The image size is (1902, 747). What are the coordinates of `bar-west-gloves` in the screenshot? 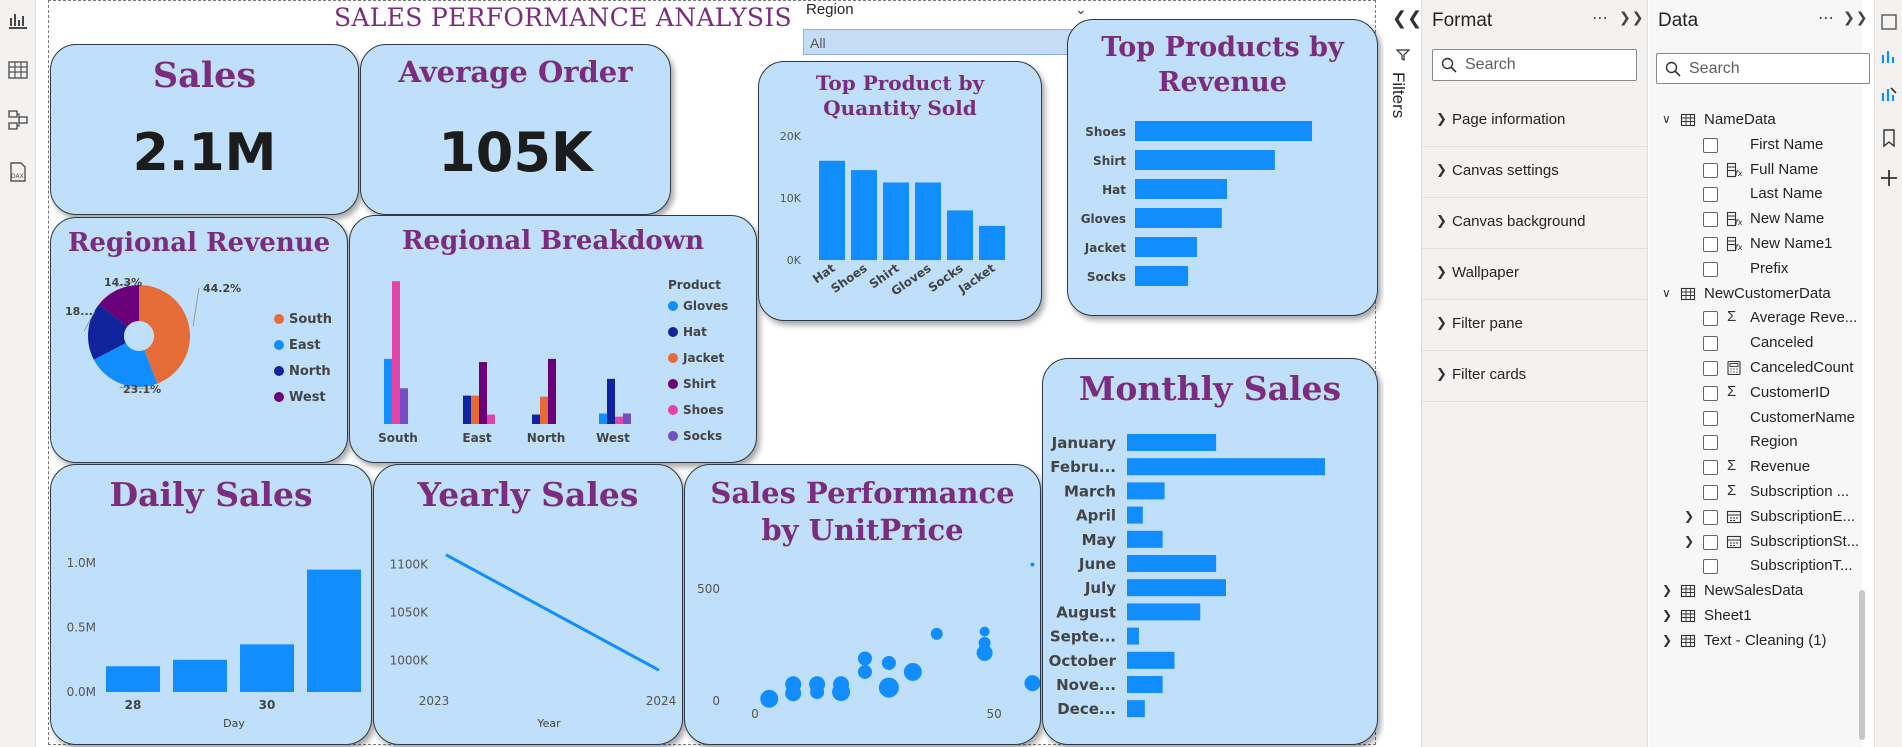 It's located at (603, 418).